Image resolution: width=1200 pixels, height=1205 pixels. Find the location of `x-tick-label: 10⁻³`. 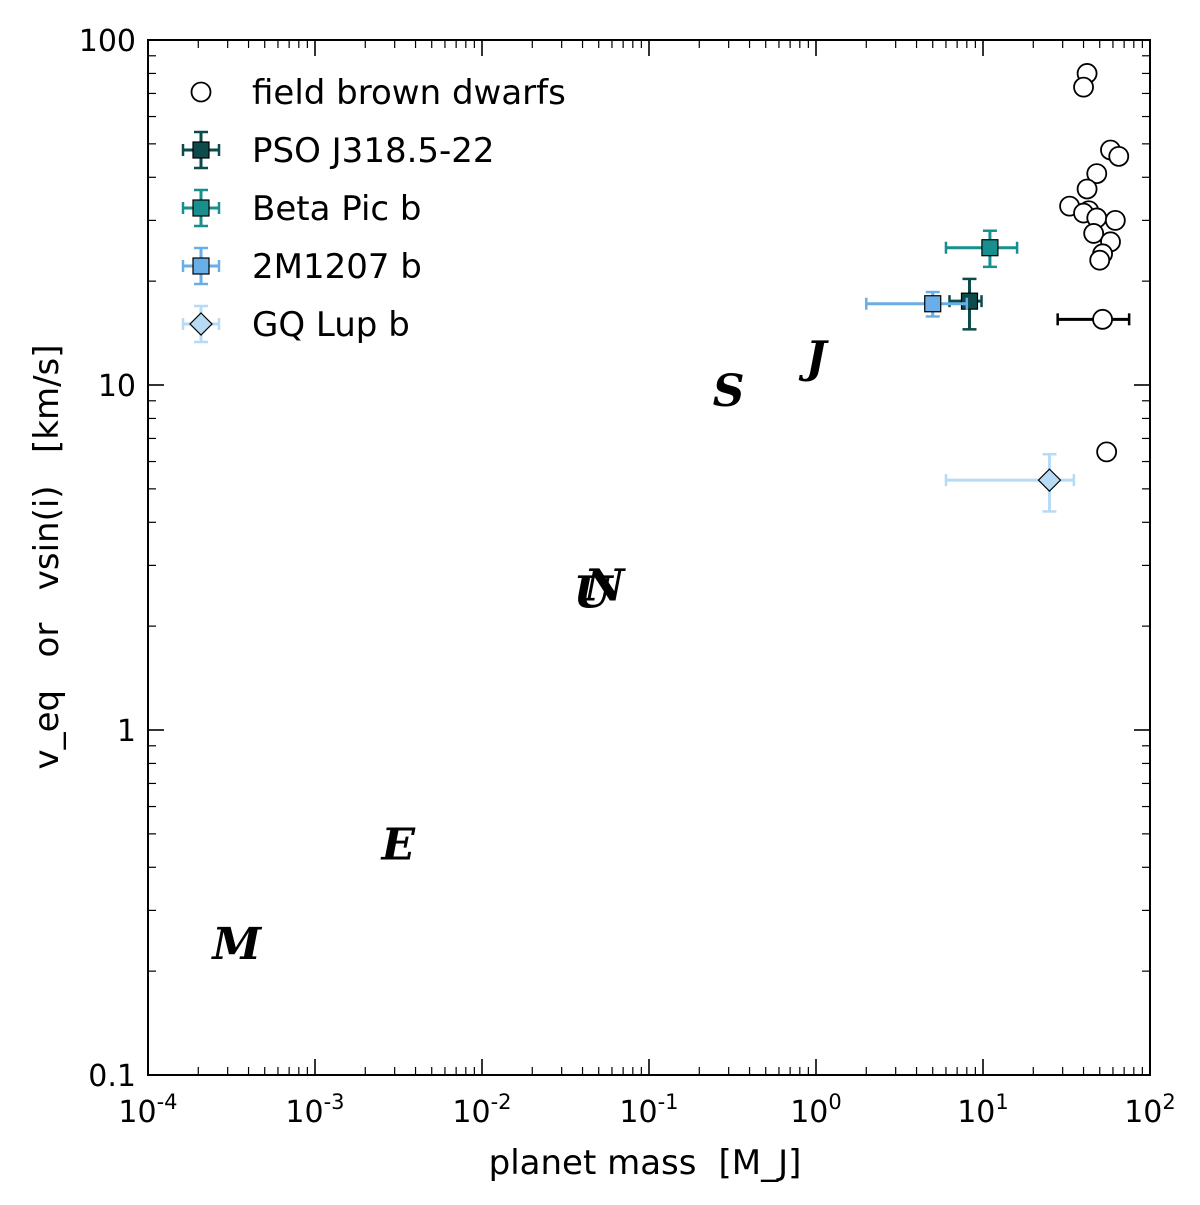

x-tick-label: 10⁻³ is located at coordinates (314, 1110).